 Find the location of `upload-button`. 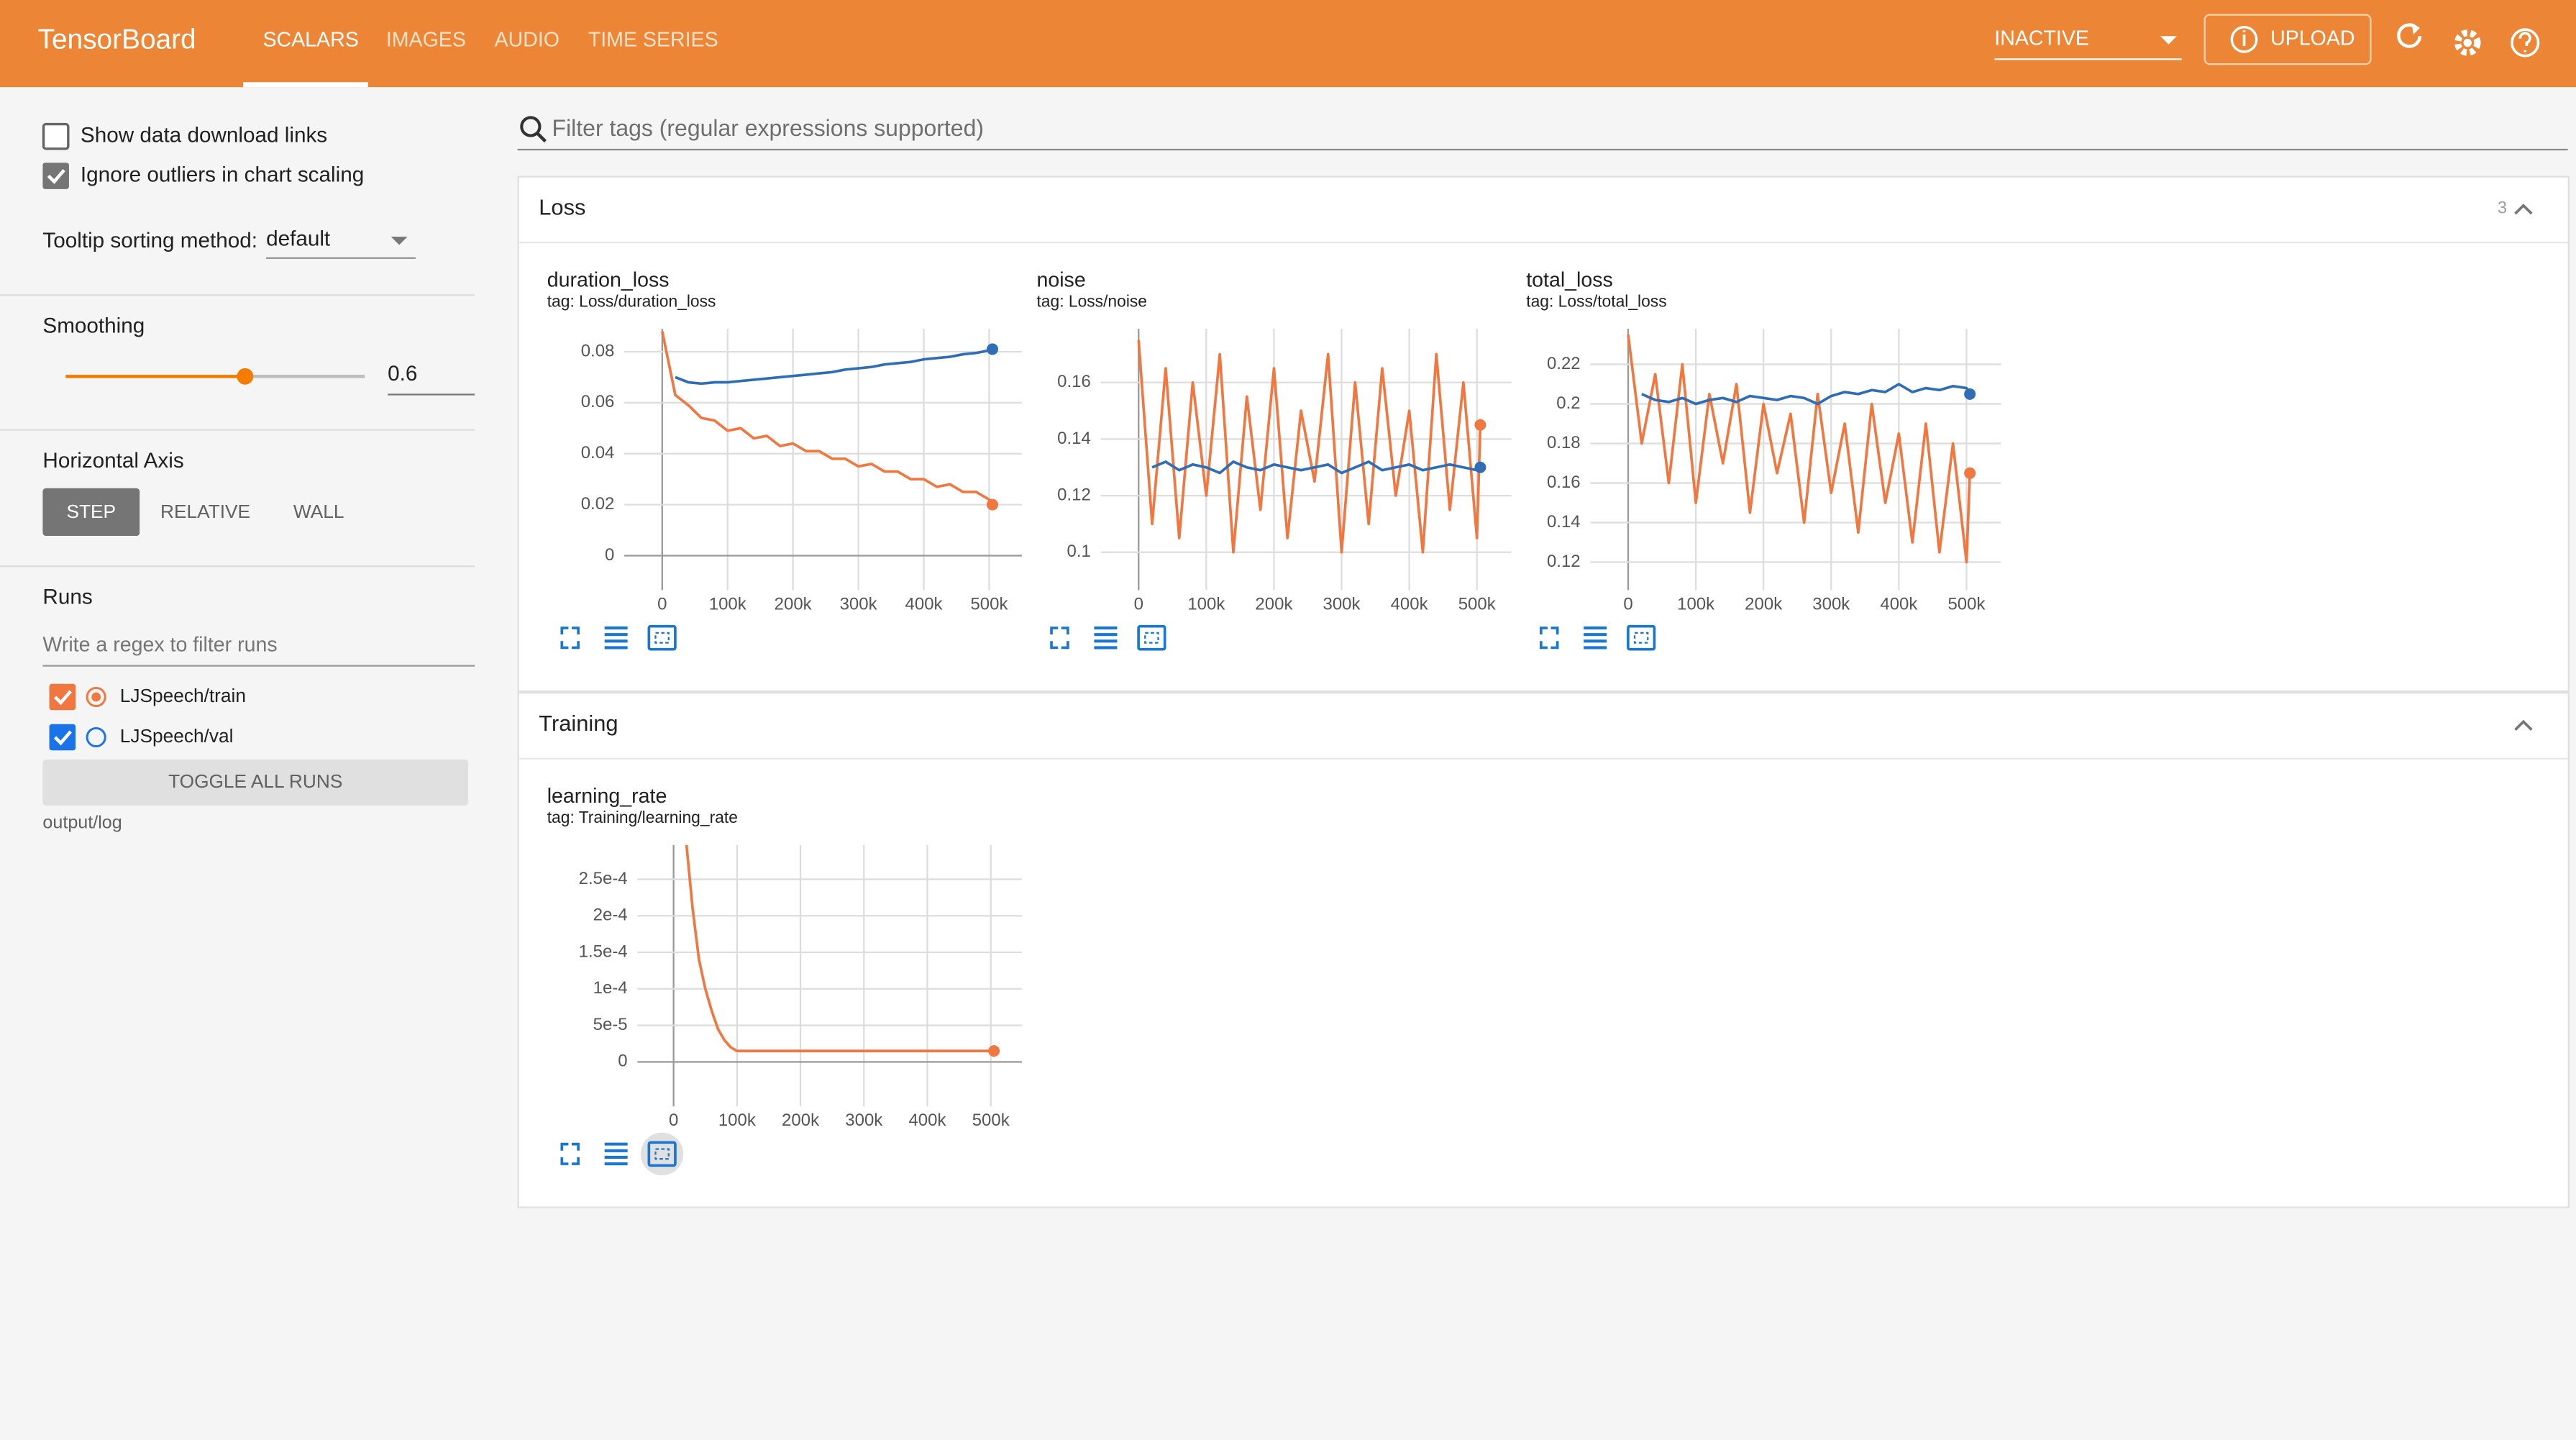

upload-button is located at coordinates (2287, 39).